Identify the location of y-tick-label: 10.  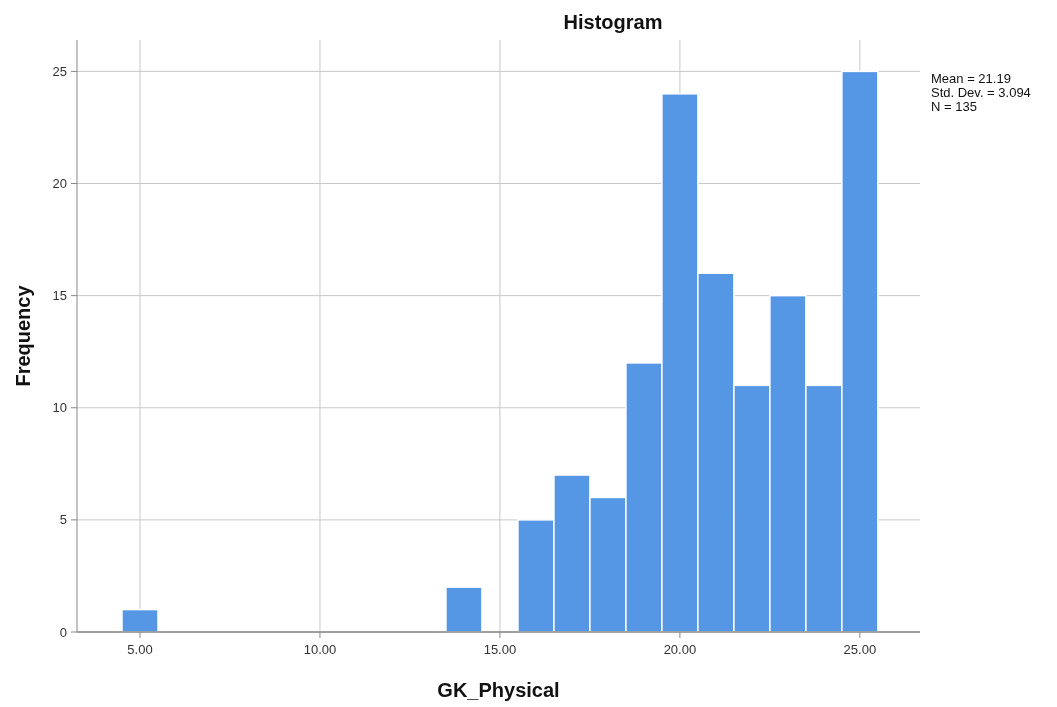
(59, 408).